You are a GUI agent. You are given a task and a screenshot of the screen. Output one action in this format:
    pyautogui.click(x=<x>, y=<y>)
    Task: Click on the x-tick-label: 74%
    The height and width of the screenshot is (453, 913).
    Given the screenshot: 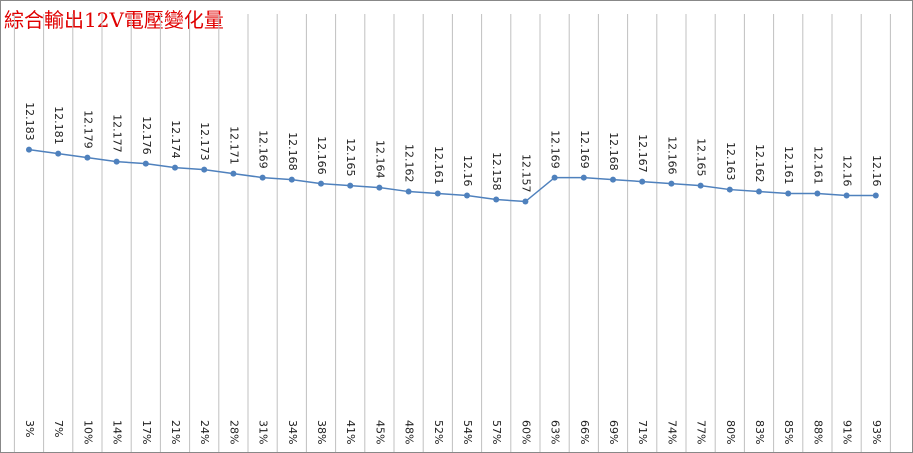 What is the action you would take?
    pyautogui.click(x=671, y=432)
    